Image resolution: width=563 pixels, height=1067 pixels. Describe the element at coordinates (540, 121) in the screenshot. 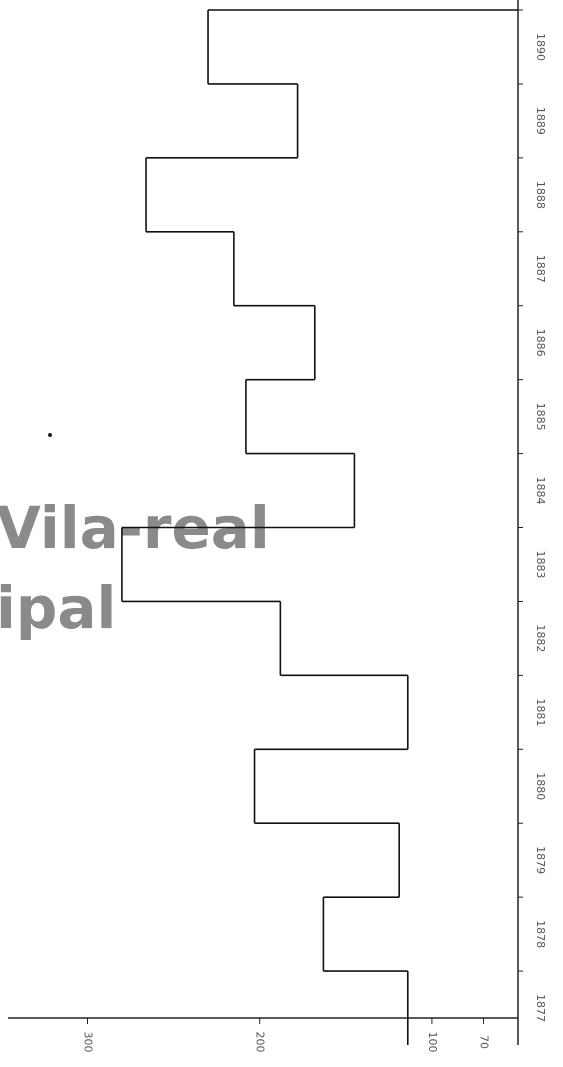

I see `x-tick-label: 1889` at that location.